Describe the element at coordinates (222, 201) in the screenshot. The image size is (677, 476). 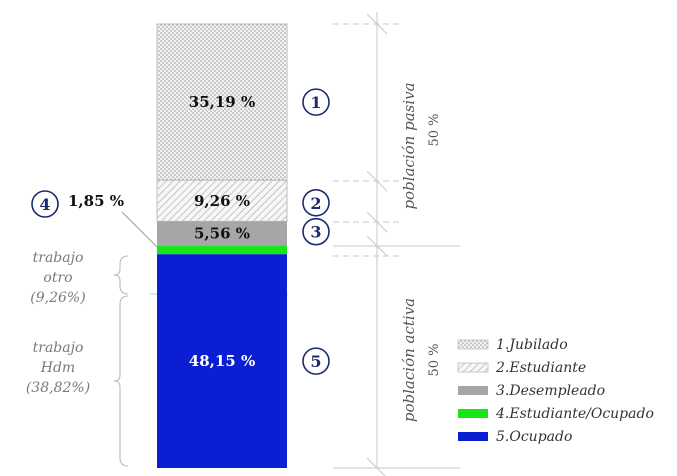
I see `segment-2-value-label: 9,26 %` at that location.